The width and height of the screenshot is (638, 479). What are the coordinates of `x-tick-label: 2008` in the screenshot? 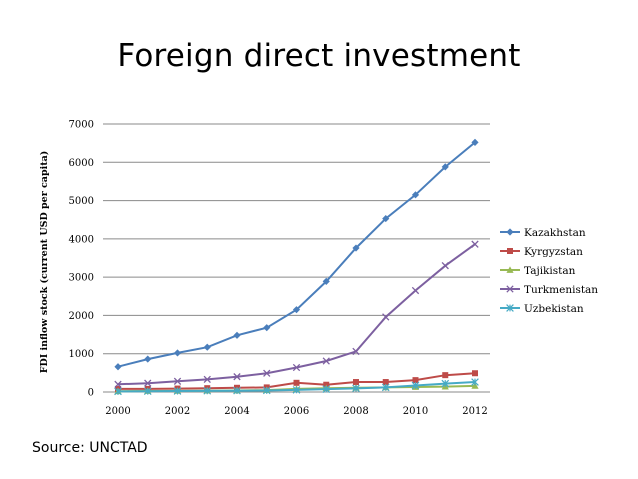 It's located at (355, 411).